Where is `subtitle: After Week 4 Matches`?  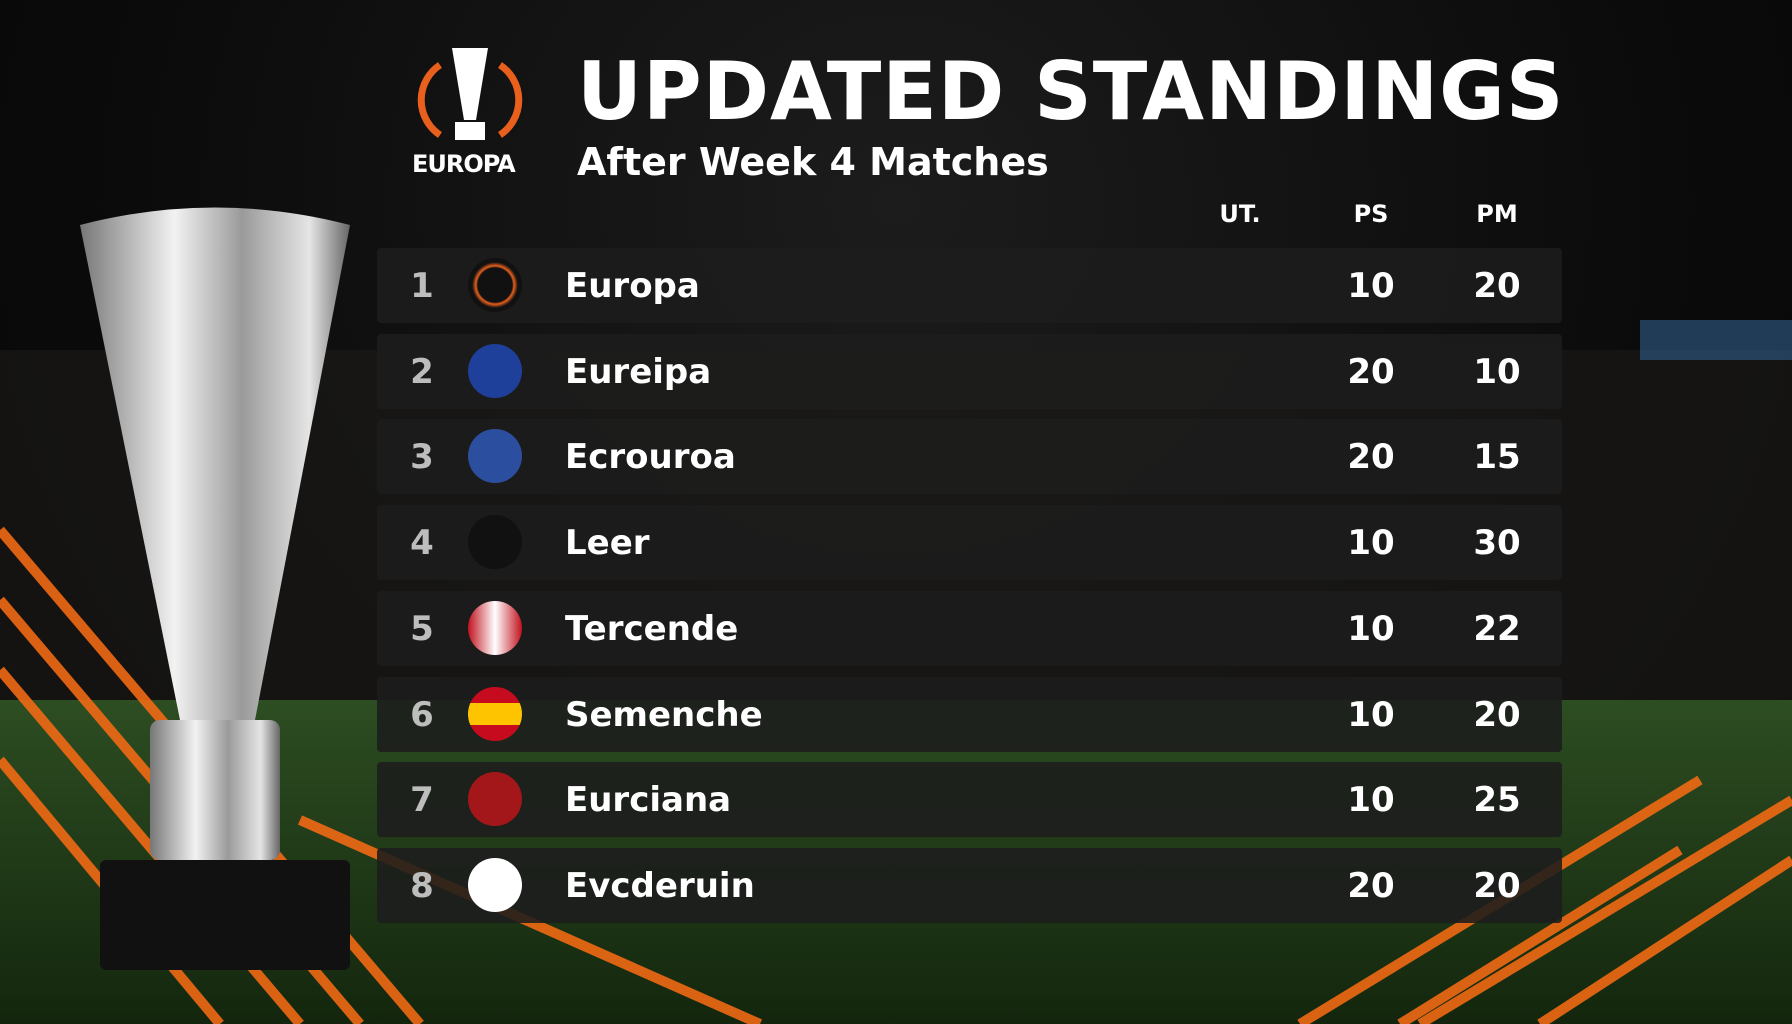
subtitle: After Week 4 Matches is located at coordinates (813, 162).